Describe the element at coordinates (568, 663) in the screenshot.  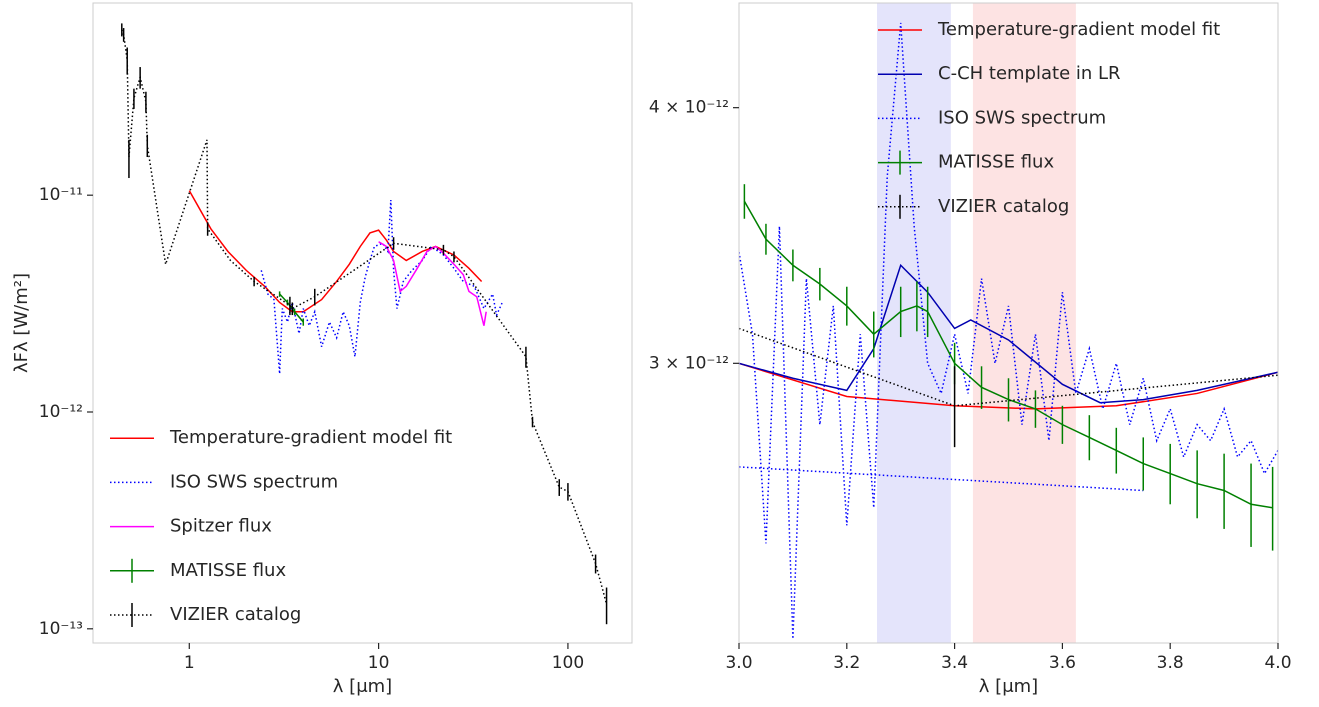
I see `x-tick-label: 100` at that location.